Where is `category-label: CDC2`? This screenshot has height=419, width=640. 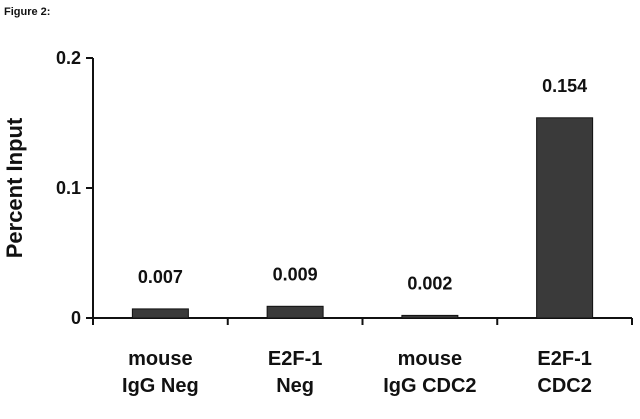
category-label: CDC2 is located at coordinates (564, 386).